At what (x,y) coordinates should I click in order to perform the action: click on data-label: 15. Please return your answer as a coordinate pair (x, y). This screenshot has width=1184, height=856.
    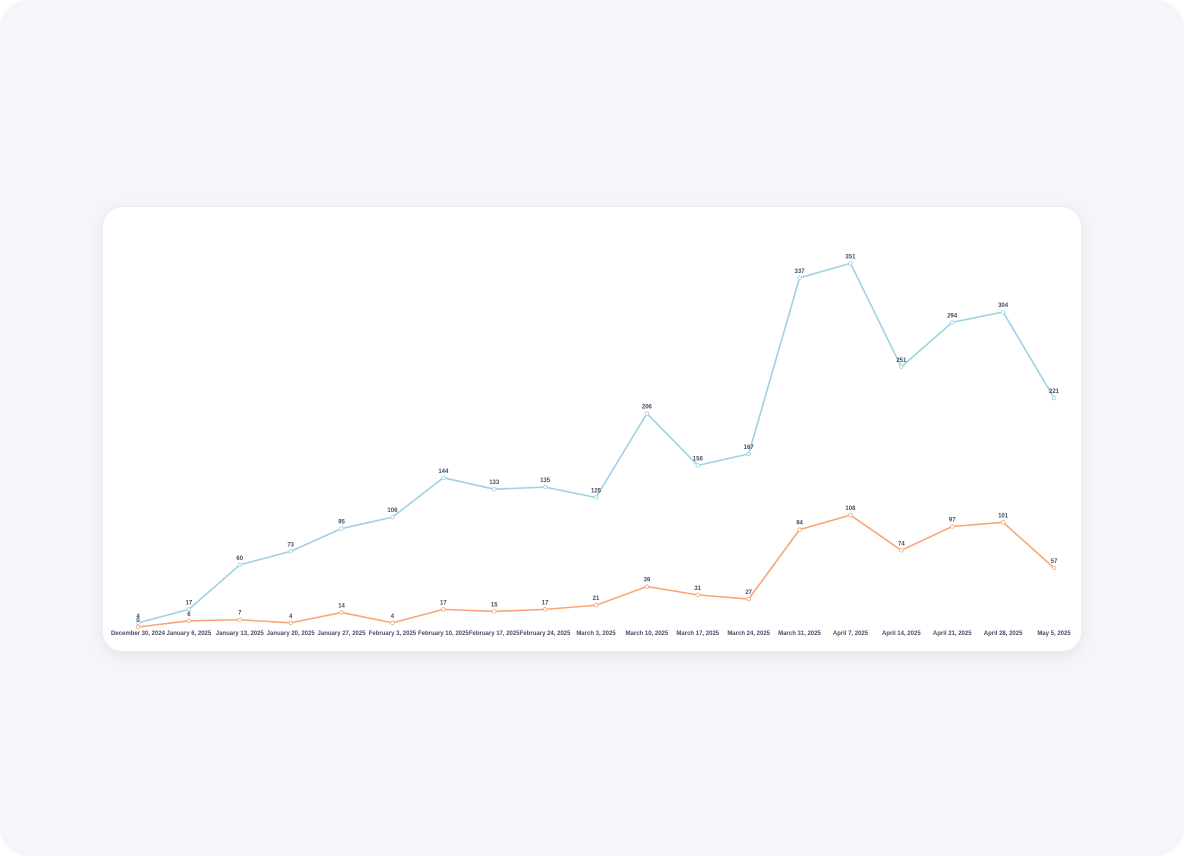
    Looking at the image, I should click on (494, 605).